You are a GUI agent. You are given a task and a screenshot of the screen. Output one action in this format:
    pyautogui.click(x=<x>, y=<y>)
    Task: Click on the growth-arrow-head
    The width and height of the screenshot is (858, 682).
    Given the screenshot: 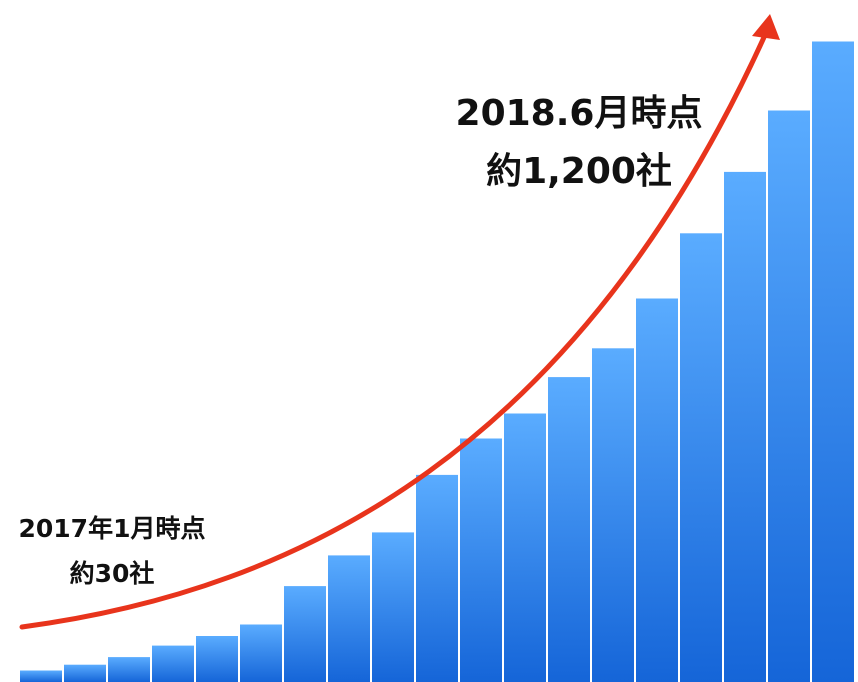 What is the action you would take?
    pyautogui.click(x=766, y=27)
    